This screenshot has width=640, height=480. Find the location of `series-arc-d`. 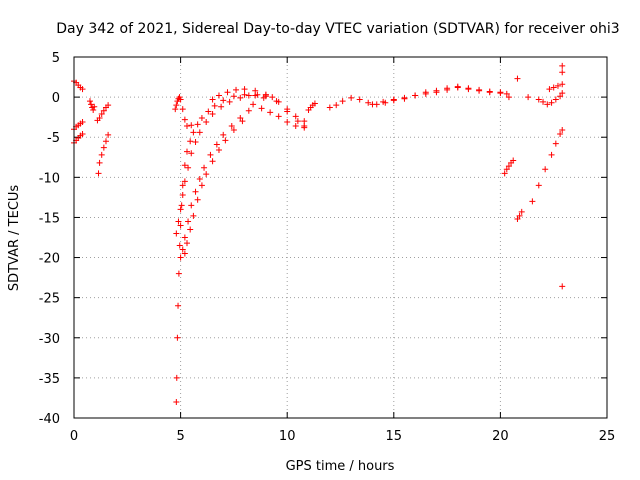

series-arc-d is located at coordinates (92, 105).